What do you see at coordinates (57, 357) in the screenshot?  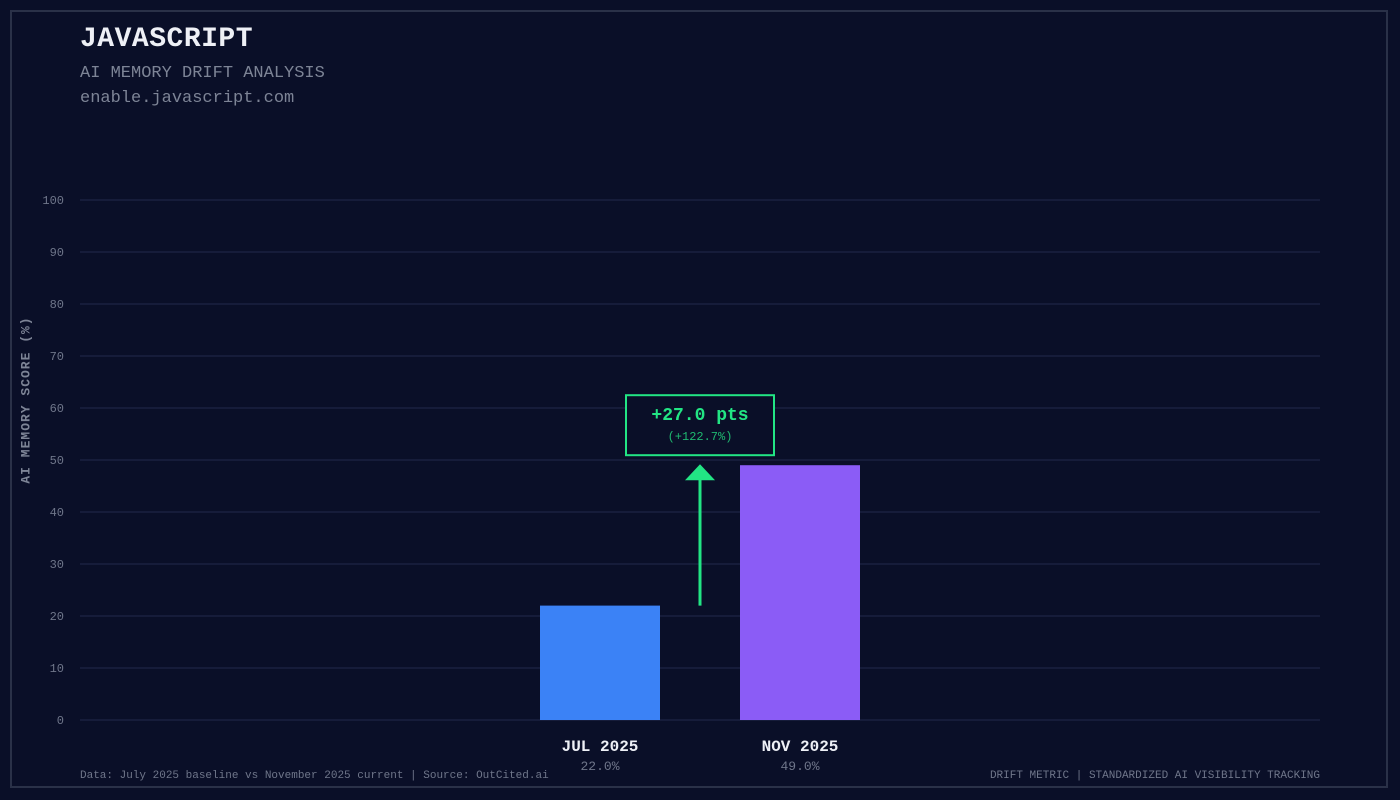 I see `y-tick-label: 70` at bounding box center [57, 357].